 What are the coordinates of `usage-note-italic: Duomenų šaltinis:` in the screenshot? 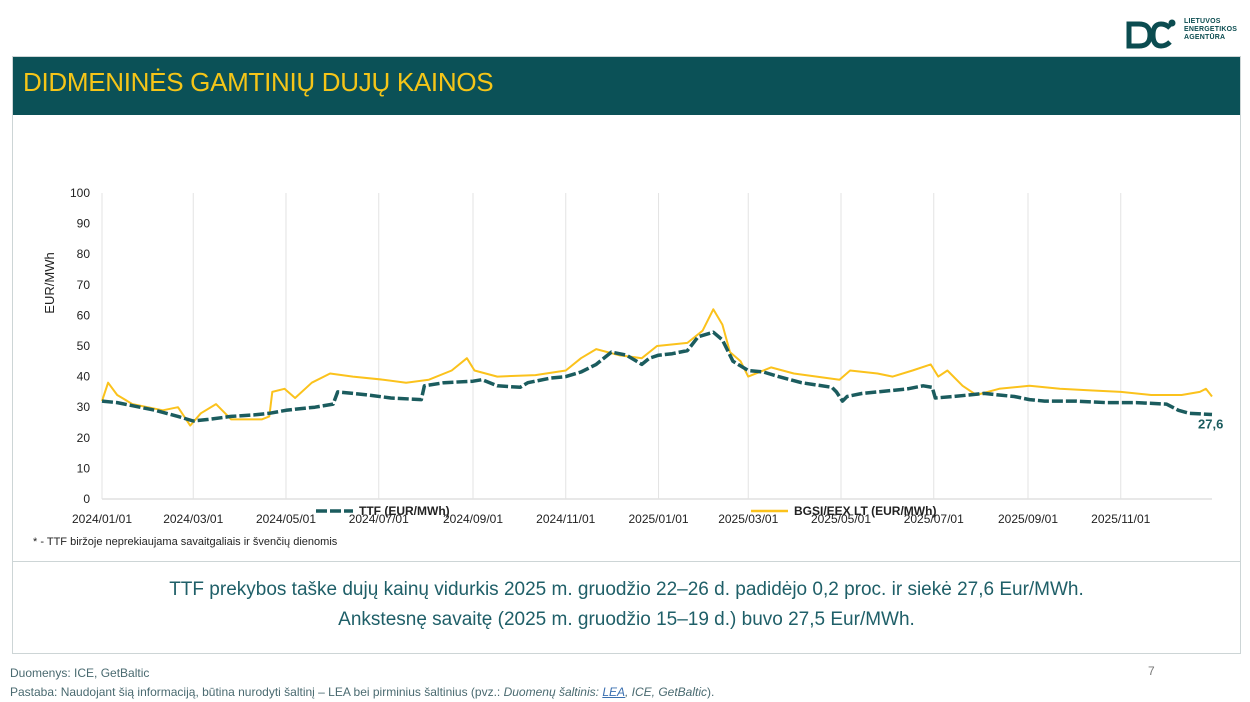 It's located at (553, 692).